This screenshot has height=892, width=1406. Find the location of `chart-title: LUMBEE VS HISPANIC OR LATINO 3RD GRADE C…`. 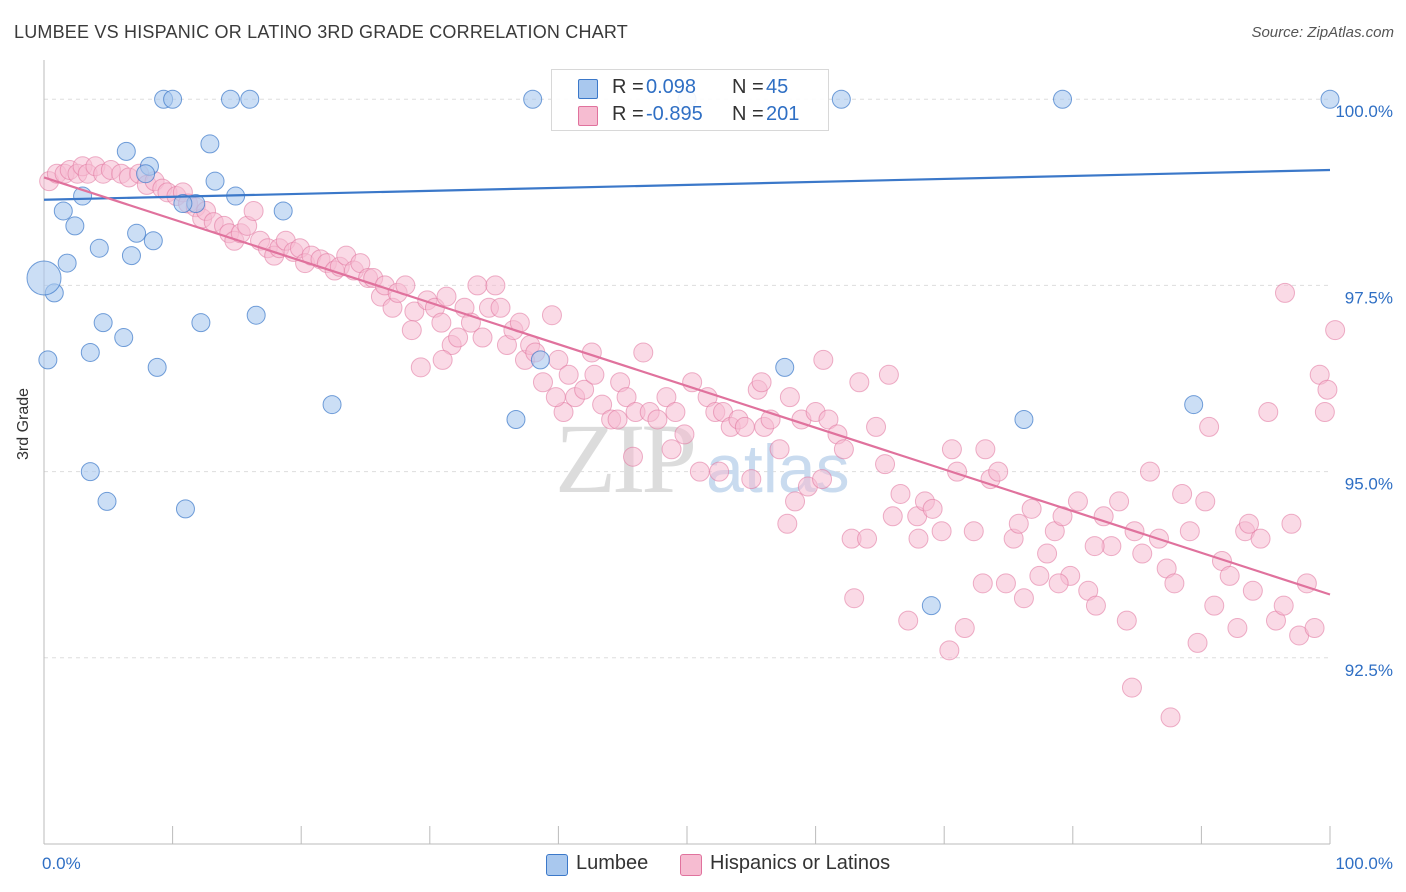

chart-title: LUMBEE VS HISPANIC OR LATINO 3RD GRADE C… is located at coordinates (321, 32).